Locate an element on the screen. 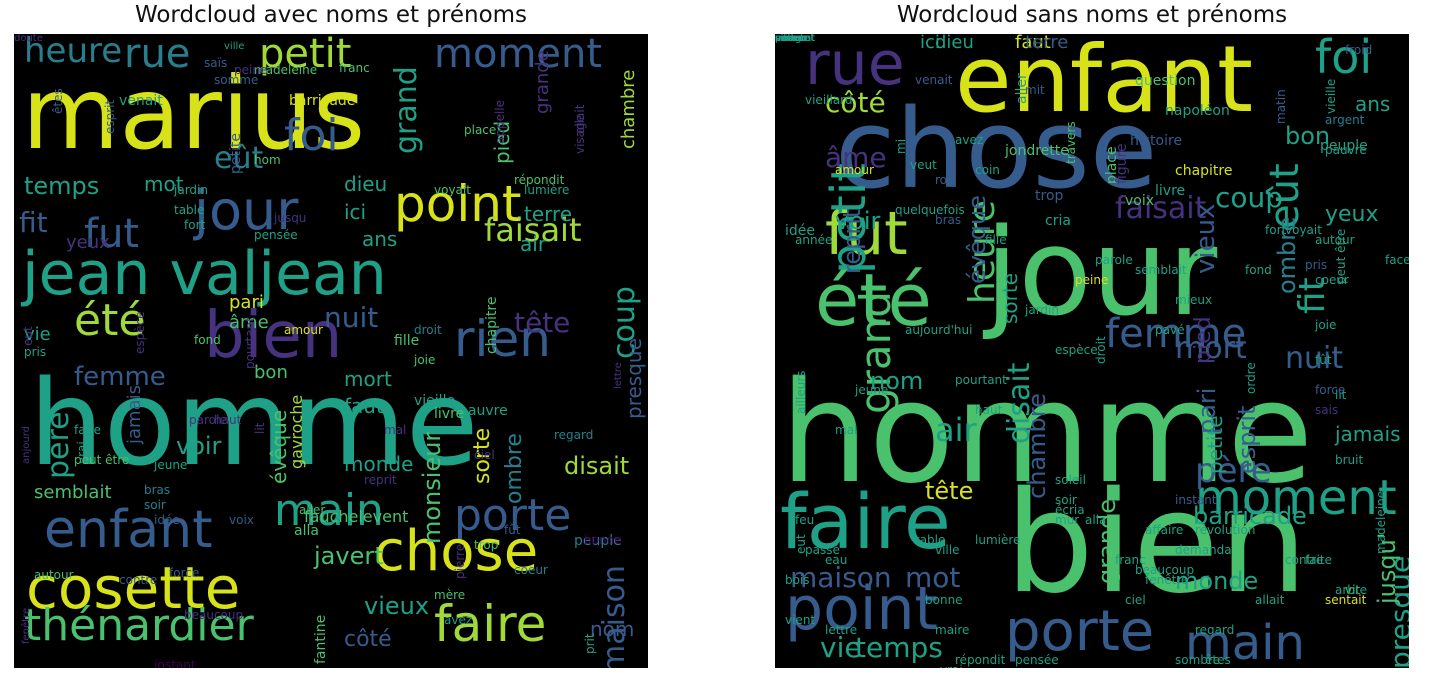  wordcloud-word: pavé is located at coordinates (1170, 330).